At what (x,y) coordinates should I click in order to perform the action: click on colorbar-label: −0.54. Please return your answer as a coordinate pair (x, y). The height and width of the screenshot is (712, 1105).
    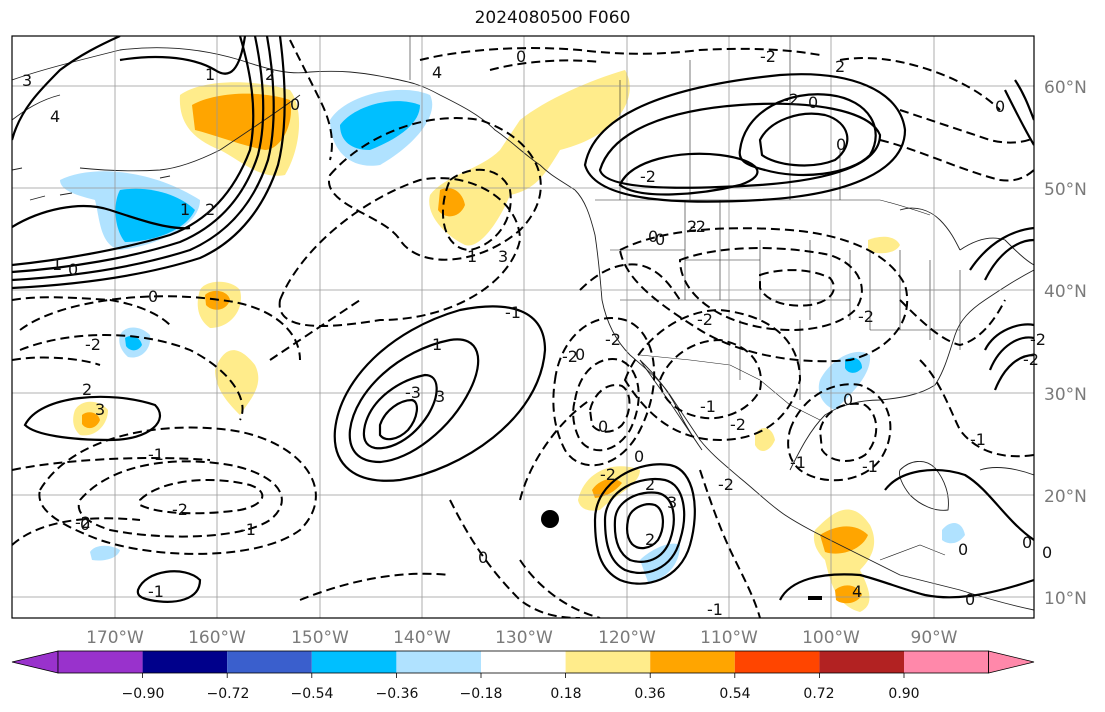
    Looking at the image, I should click on (312, 694).